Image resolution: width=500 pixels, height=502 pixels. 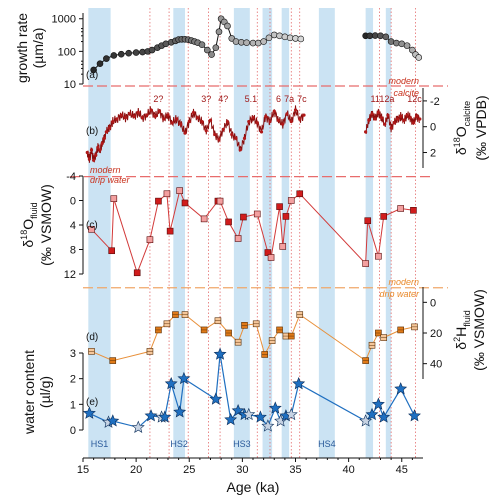 I want to click on hs-label-1: HS1, so click(x=100, y=444).